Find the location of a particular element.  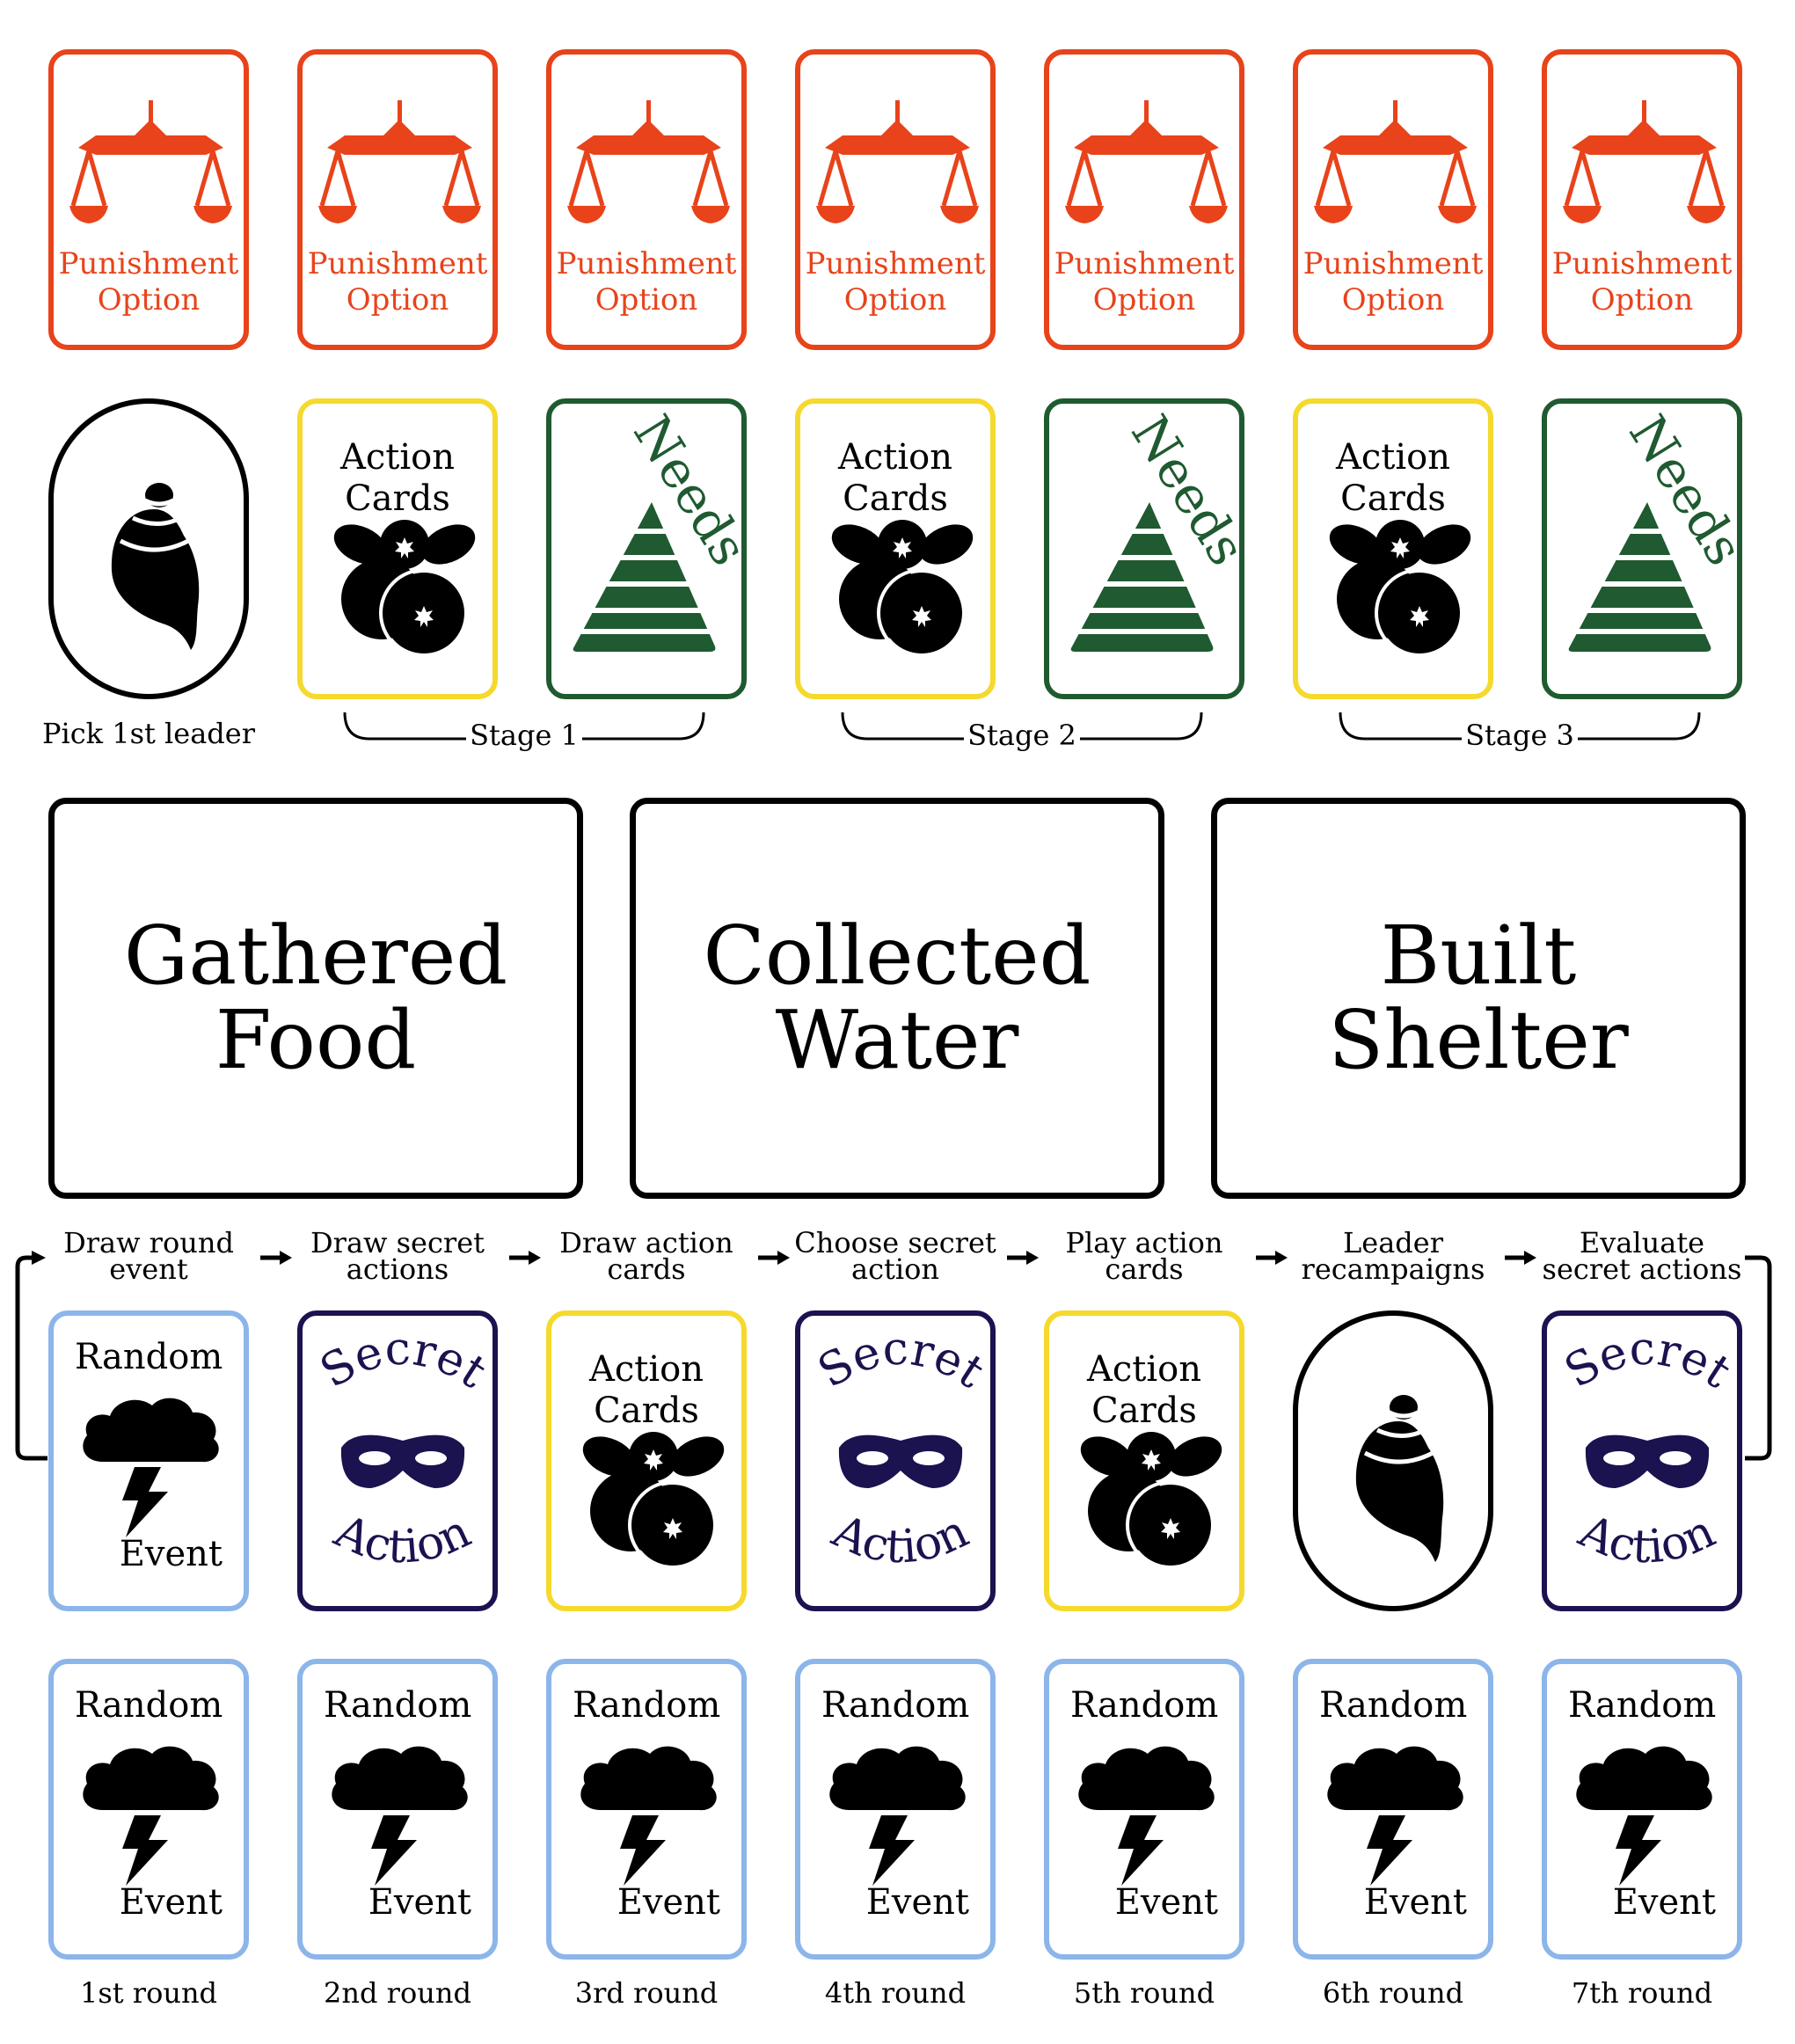

step-label: Leader recampaigns is located at coordinates (1393, 1256).